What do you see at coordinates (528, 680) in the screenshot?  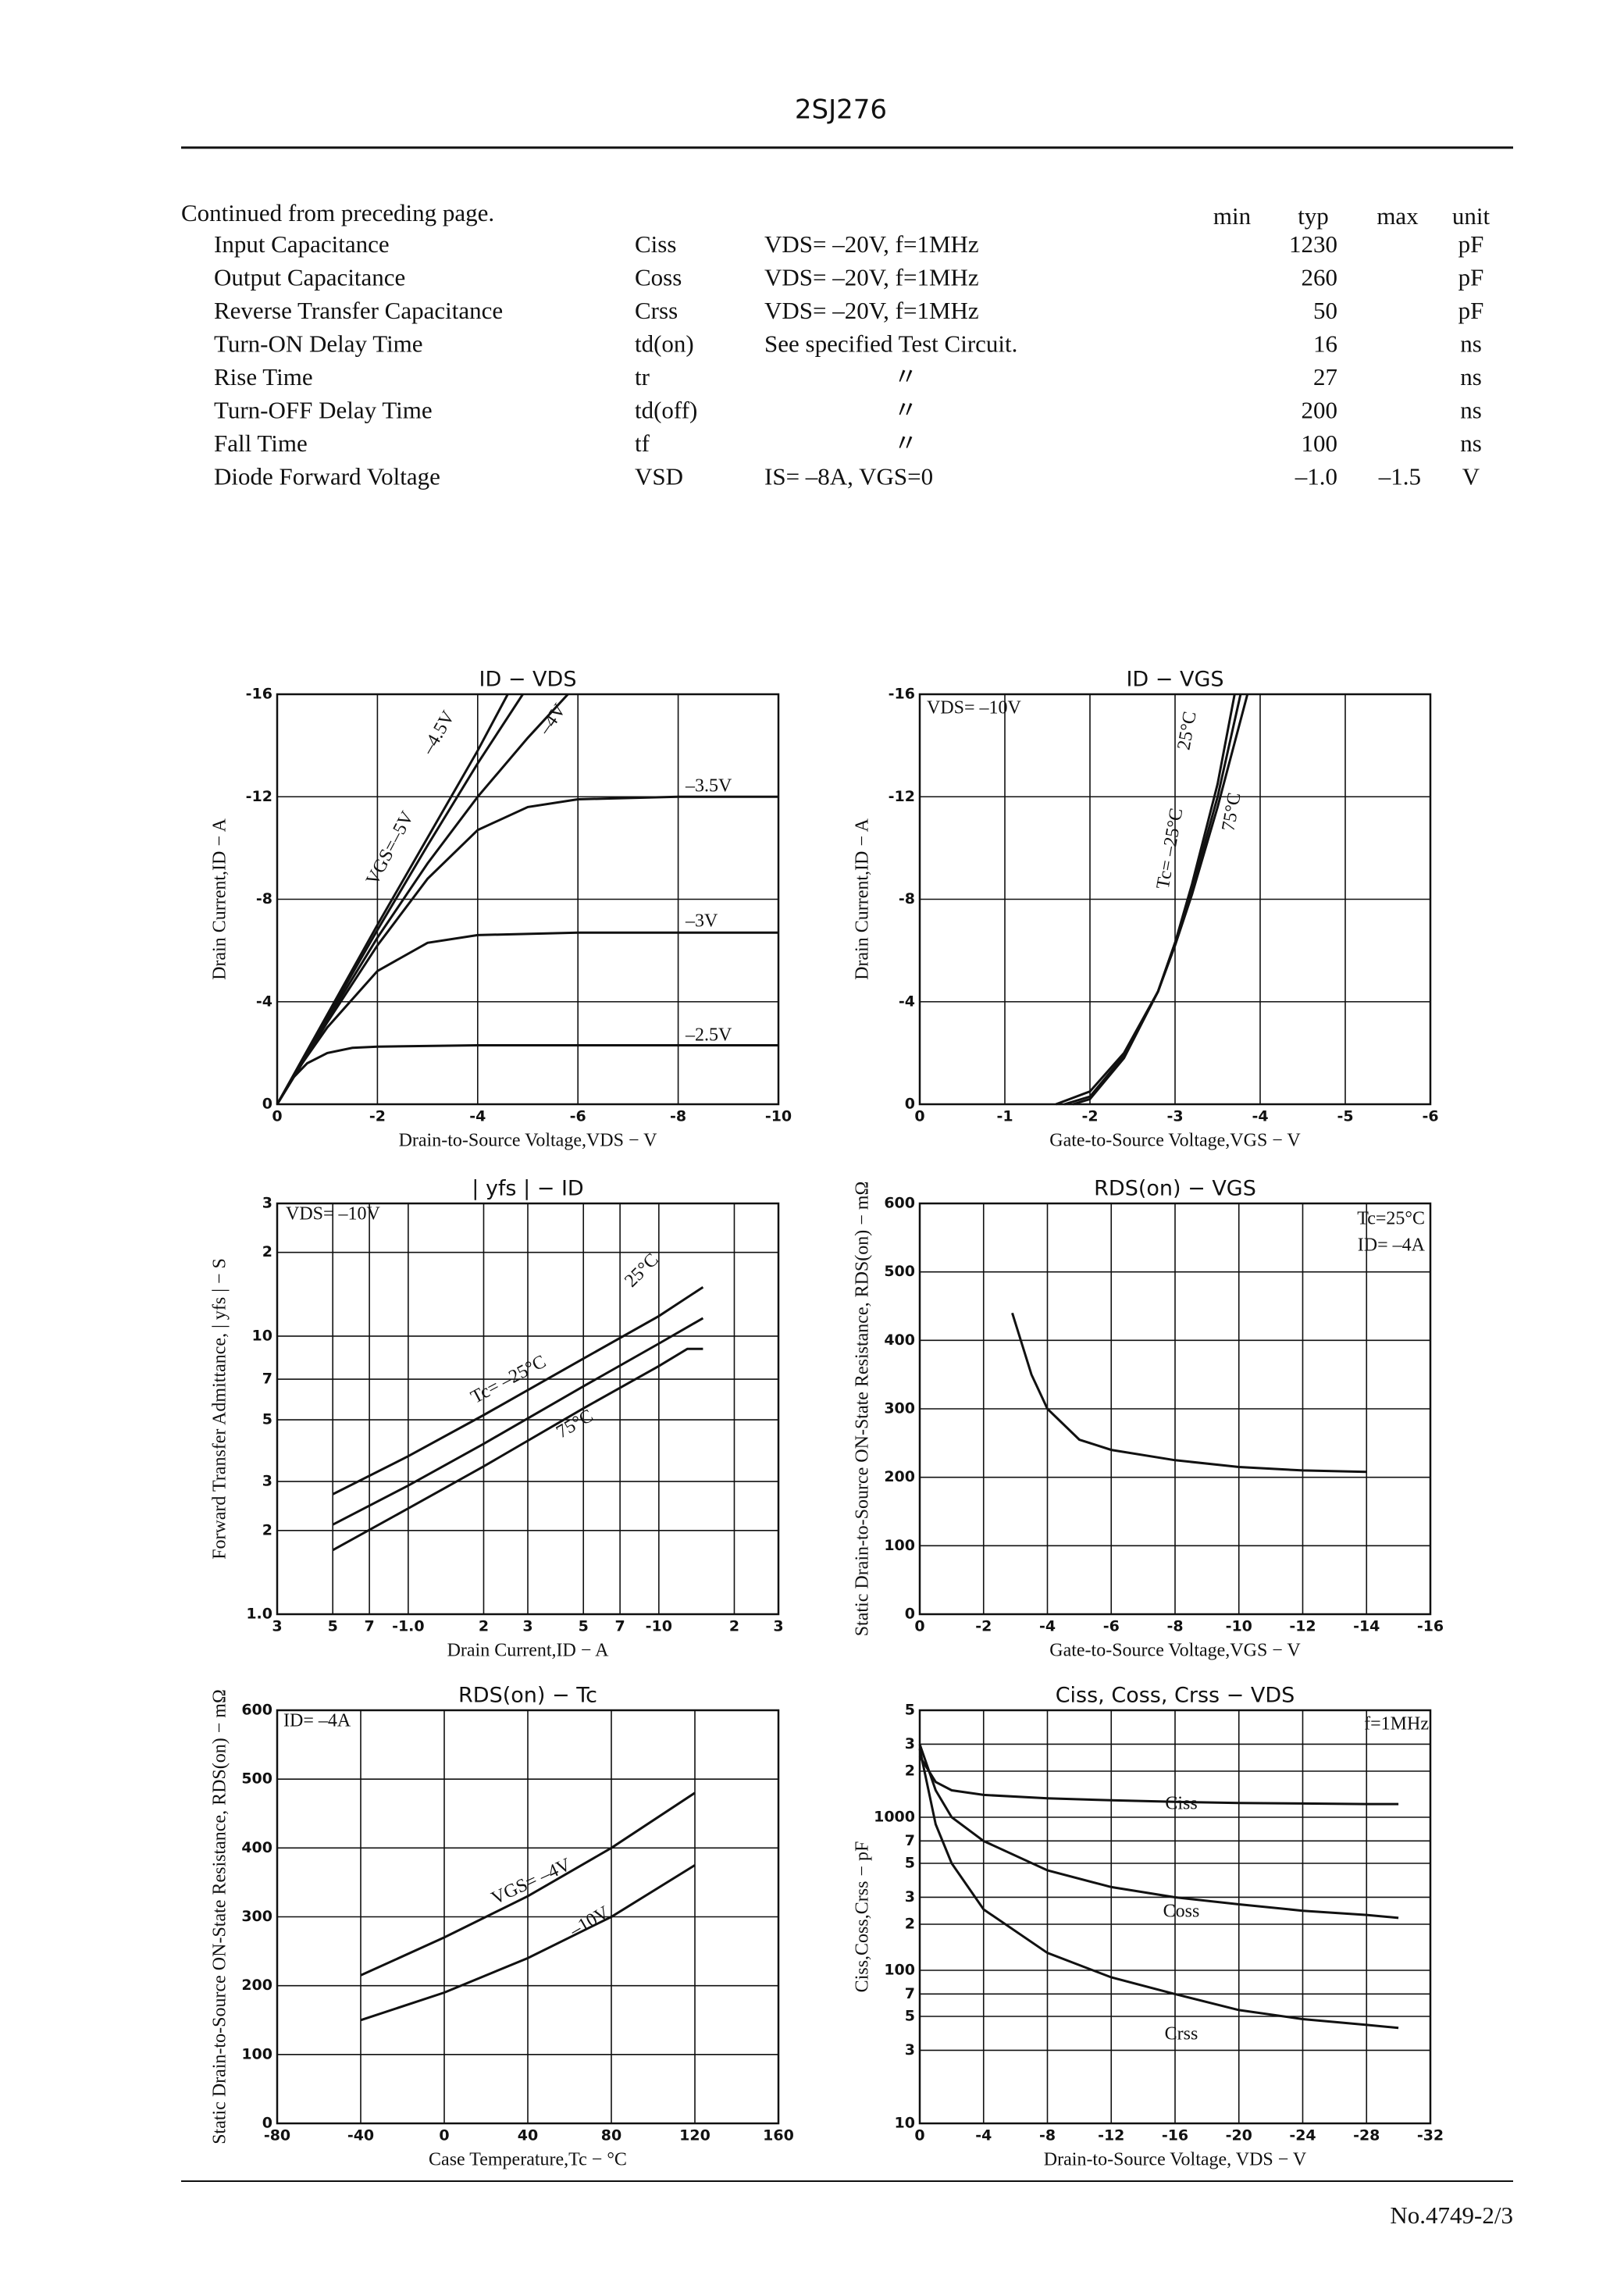 I see `chart-title: ID − VDS` at bounding box center [528, 680].